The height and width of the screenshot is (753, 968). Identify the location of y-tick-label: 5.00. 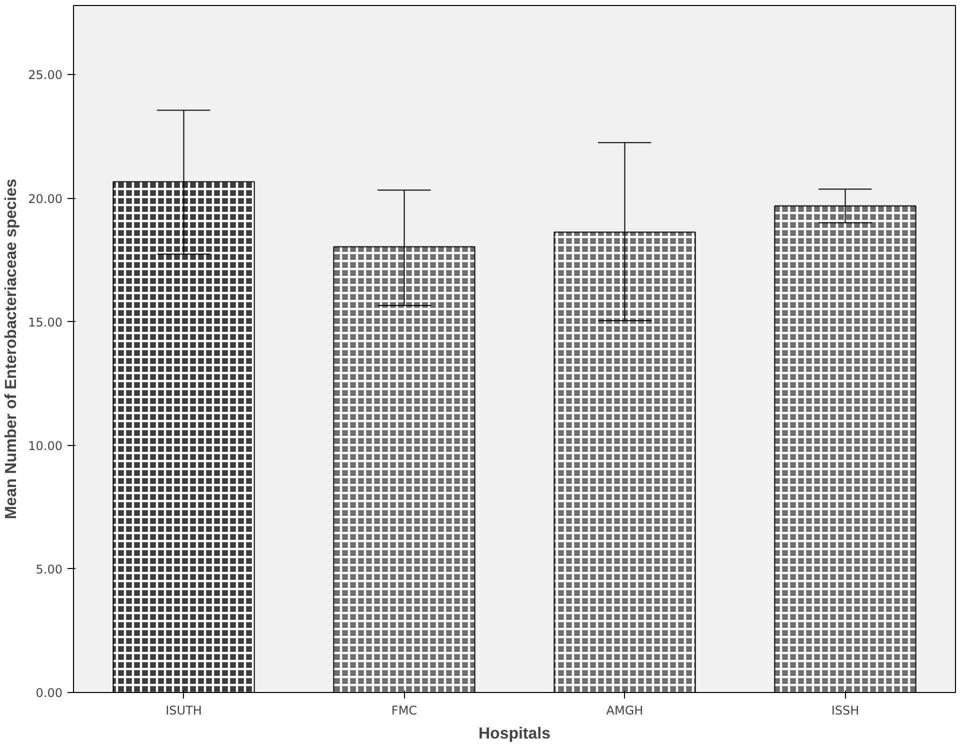
(49, 569).